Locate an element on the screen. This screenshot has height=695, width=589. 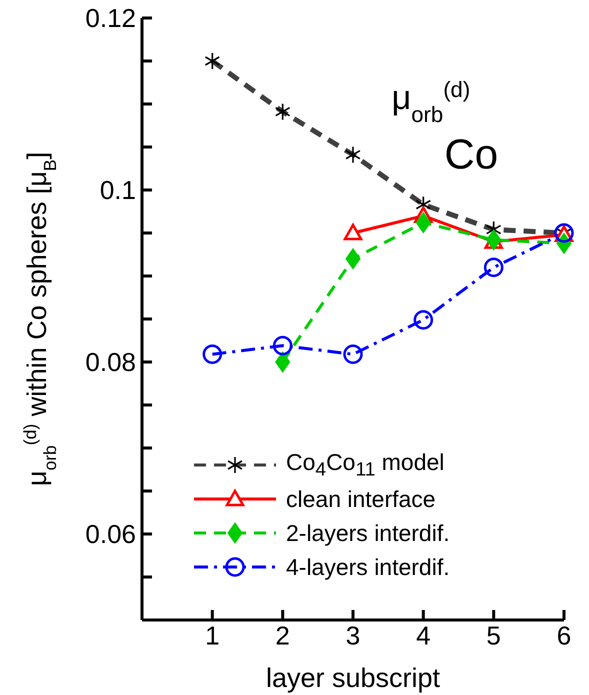
x-tick-label: 5 is located at coordinates (493, 635).